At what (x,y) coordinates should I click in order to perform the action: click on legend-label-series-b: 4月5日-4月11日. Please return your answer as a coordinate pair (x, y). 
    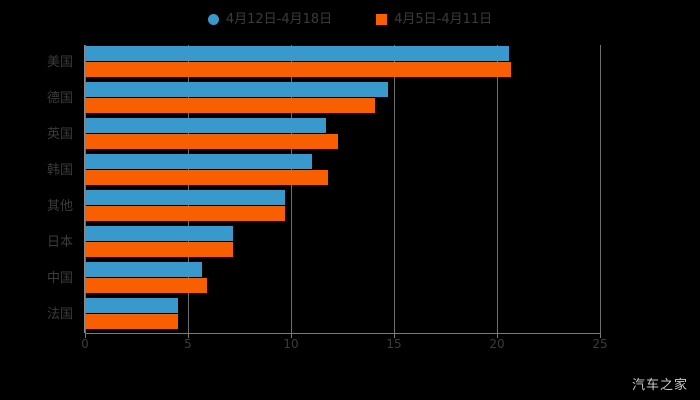
    Looking at the image, I should click on (443, 19).